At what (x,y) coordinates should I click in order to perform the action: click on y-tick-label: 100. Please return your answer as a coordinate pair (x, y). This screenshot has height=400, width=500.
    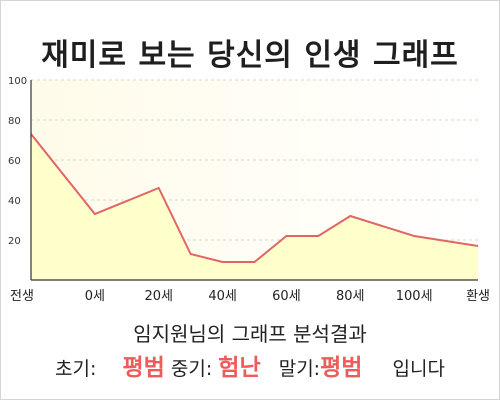
    Looking at the image, I should click on (17, 81).